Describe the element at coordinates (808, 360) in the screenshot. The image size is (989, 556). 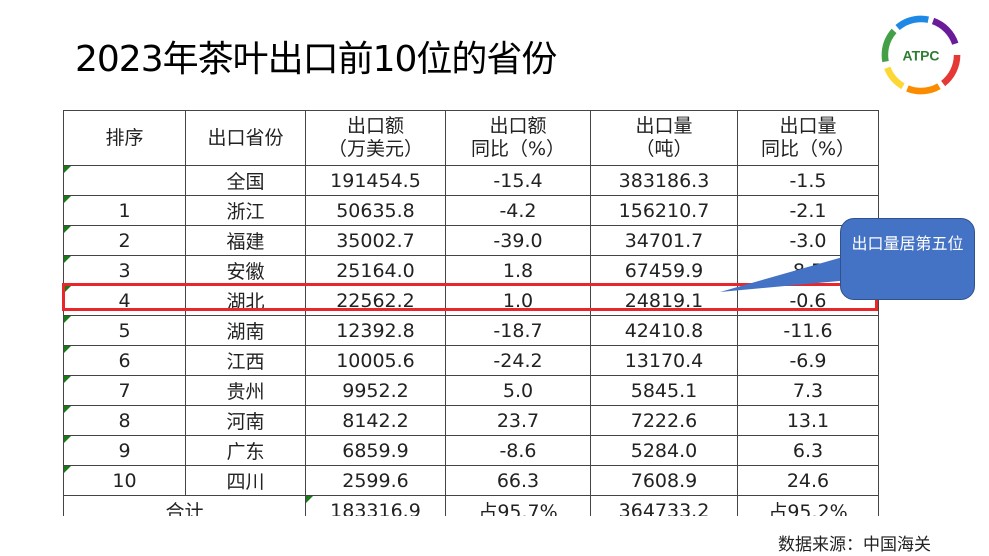
I see `cell-volume-yoy: -6.9` at that location.